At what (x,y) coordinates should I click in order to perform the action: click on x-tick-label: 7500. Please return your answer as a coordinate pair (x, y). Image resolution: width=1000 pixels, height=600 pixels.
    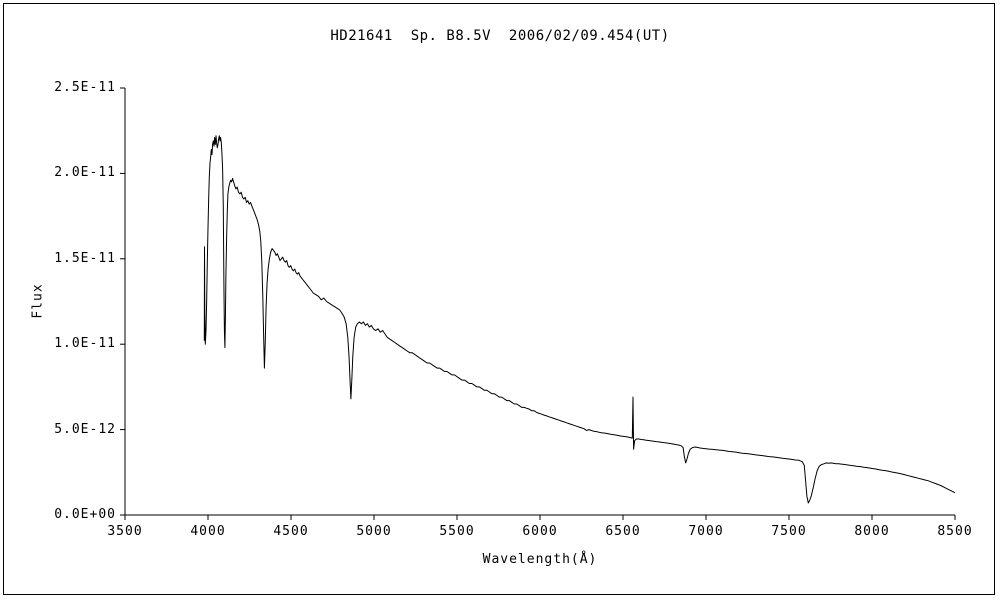
    Looking at the image, I should click on (789, 531).